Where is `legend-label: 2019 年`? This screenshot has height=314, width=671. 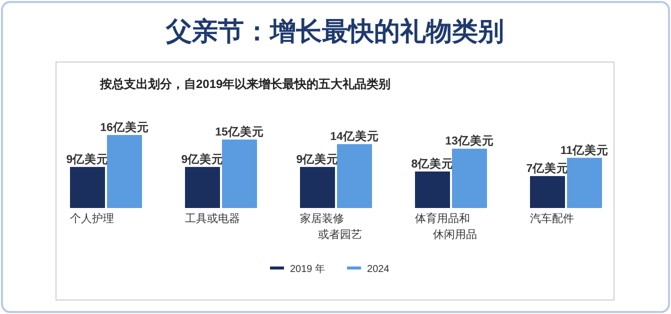
legend-label: 2019 年 is located at coordinates (308, 269).